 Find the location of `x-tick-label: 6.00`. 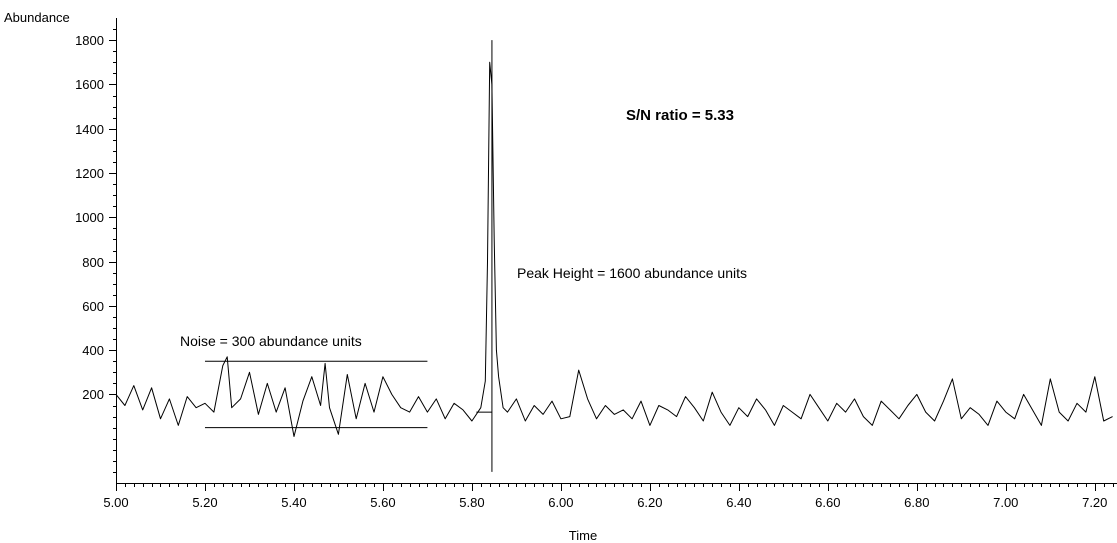

x-tick-label: 6.00 is located at coordinates (560, 502).